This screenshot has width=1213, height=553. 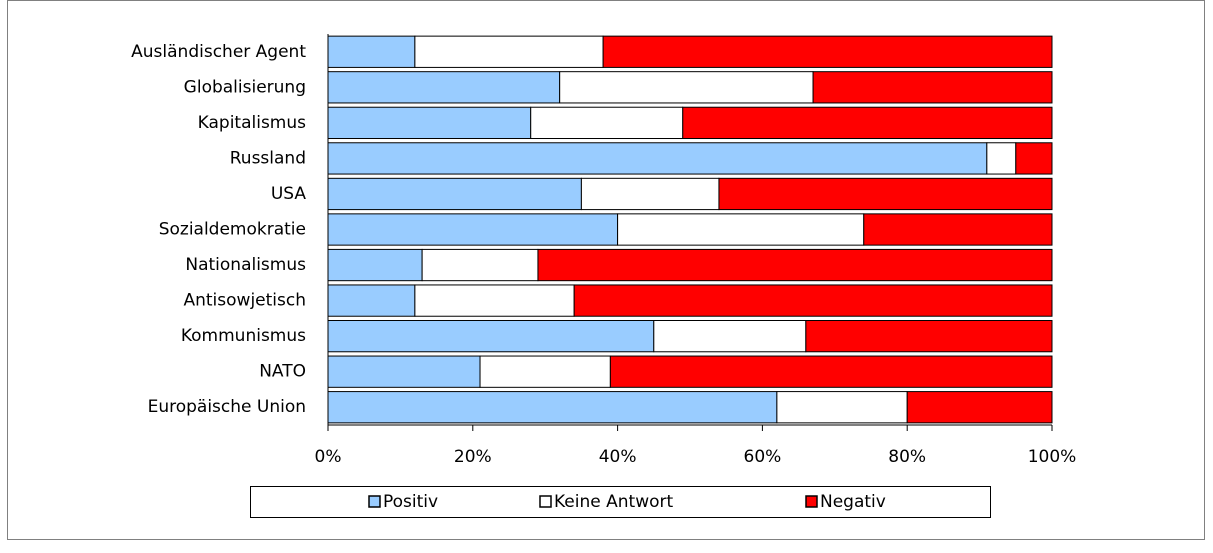 I want to click on legend-label: Negativ, so click(x=853, y=502).